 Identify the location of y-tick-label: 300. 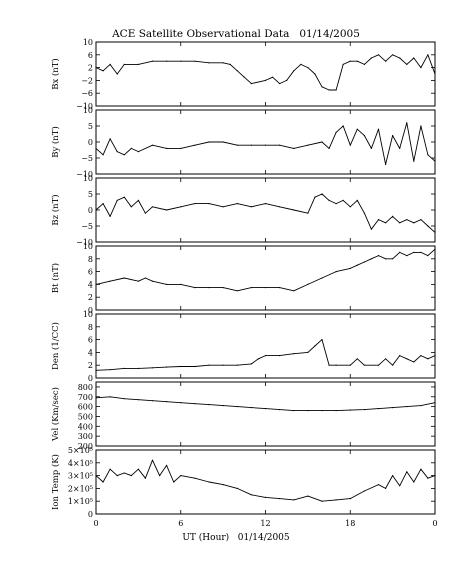
(85, 436).